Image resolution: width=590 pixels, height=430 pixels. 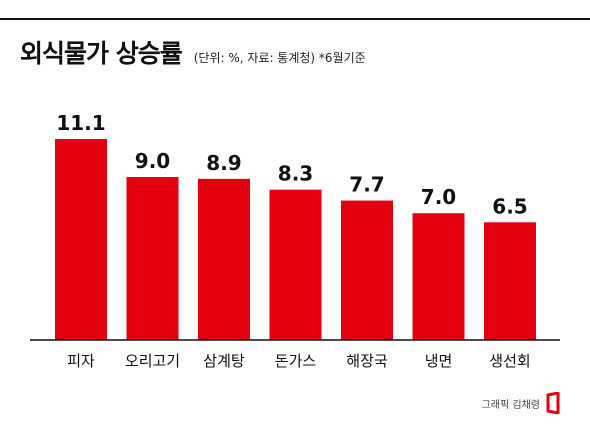 I want to click on value-label-4: 8.3, so click(x=295, y=174).